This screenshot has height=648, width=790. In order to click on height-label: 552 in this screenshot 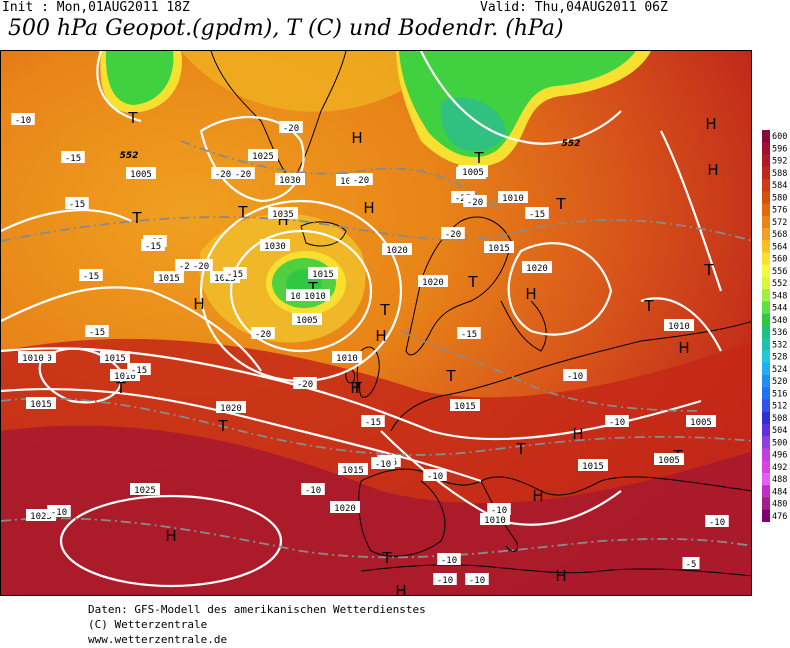, I will do `click(571, 144)`.